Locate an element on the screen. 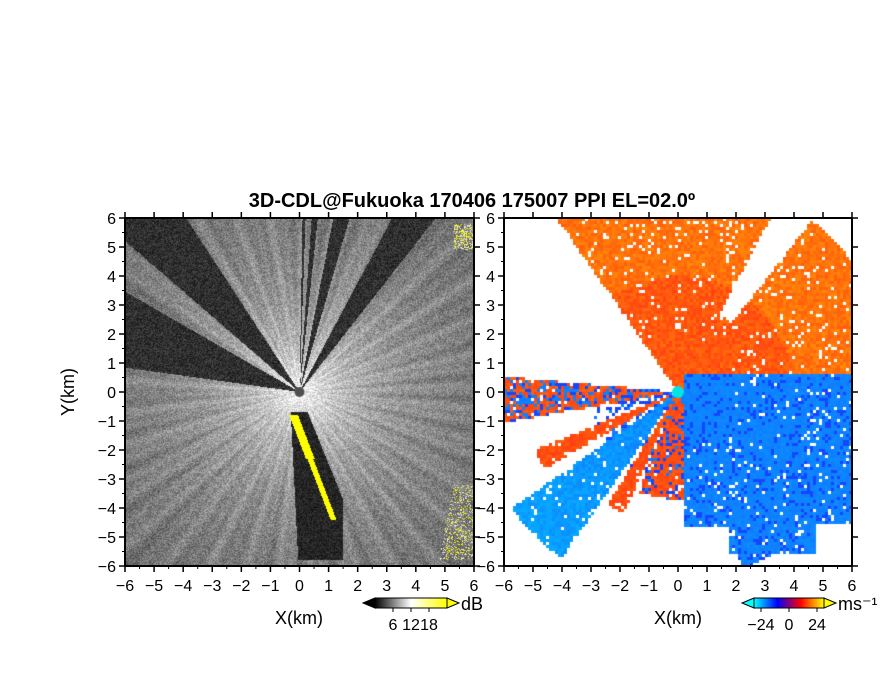  velocity-xtick-label: −5 is located at coordinates (533, 586).